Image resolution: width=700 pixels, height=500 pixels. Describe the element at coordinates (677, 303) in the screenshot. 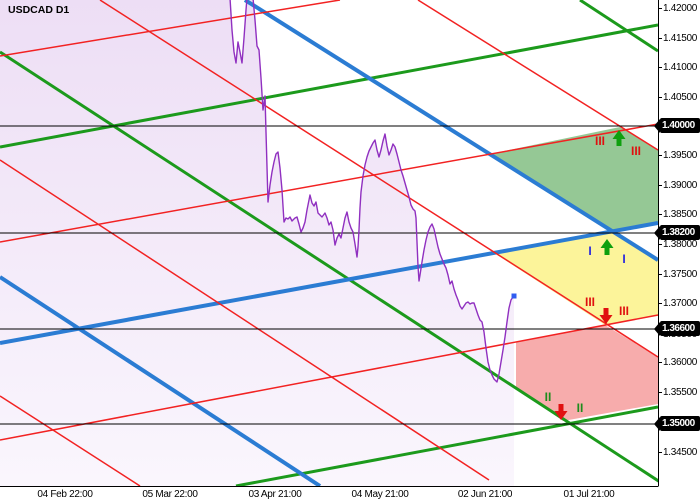

I see `price-tick-label: 1.37000` at that location.